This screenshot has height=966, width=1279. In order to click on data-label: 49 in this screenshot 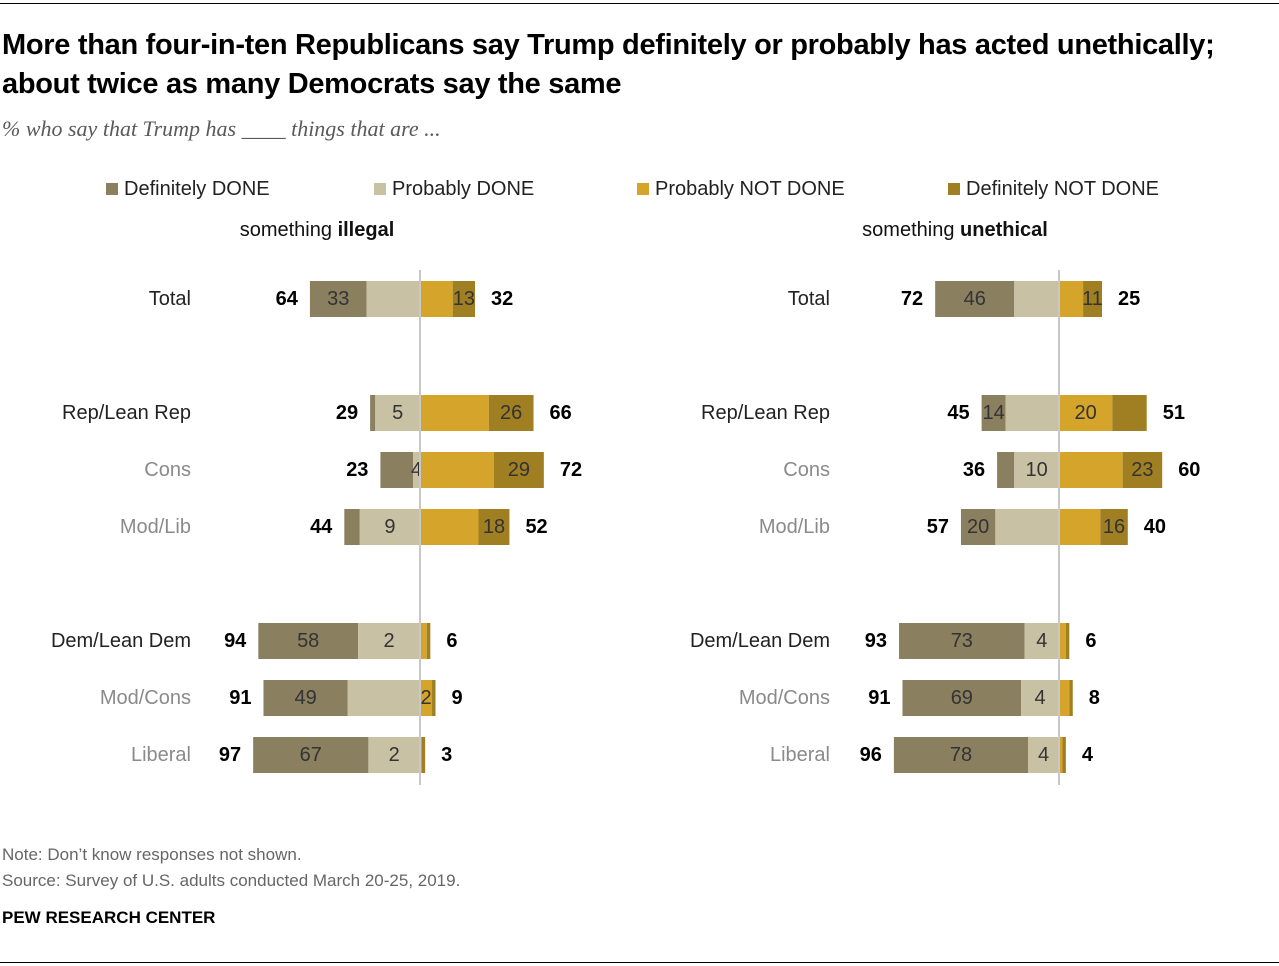, I will do `click(305, 698)`.